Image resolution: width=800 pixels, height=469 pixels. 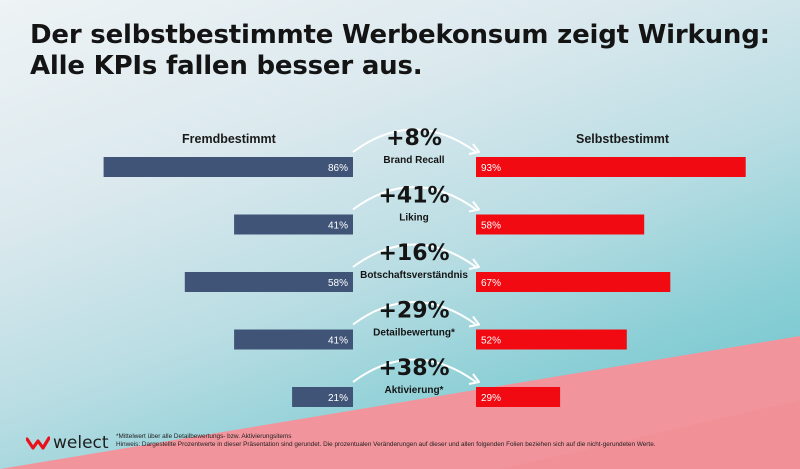 I want to click on welect-logo: welect, so click(x=67, y=443).